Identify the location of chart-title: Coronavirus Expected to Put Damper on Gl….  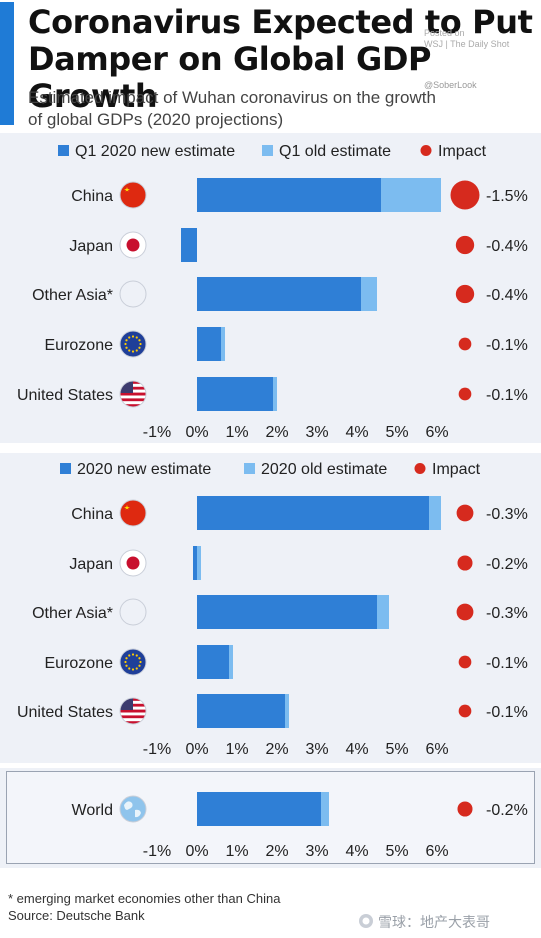
(280, 59).